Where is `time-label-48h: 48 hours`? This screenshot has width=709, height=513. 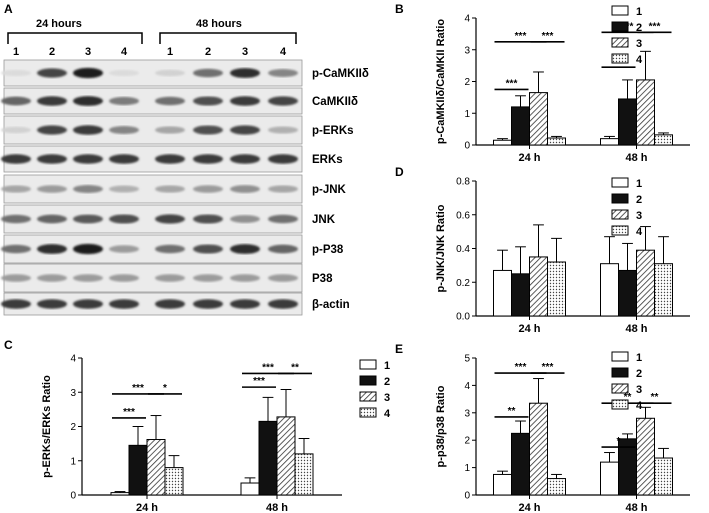
time-label-48h: 48 hours is located at coordinates (219, 24).